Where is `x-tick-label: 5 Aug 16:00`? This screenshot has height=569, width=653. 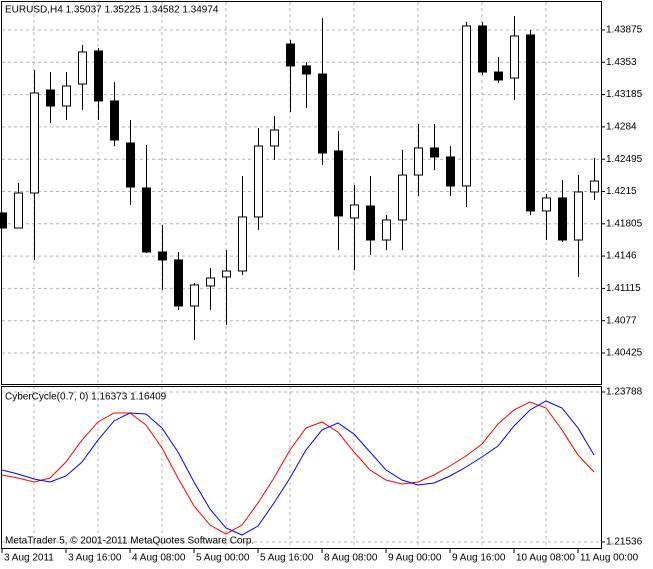
x-tick-label: 5 Aug 16:00 is located at coordinates (287, 558).